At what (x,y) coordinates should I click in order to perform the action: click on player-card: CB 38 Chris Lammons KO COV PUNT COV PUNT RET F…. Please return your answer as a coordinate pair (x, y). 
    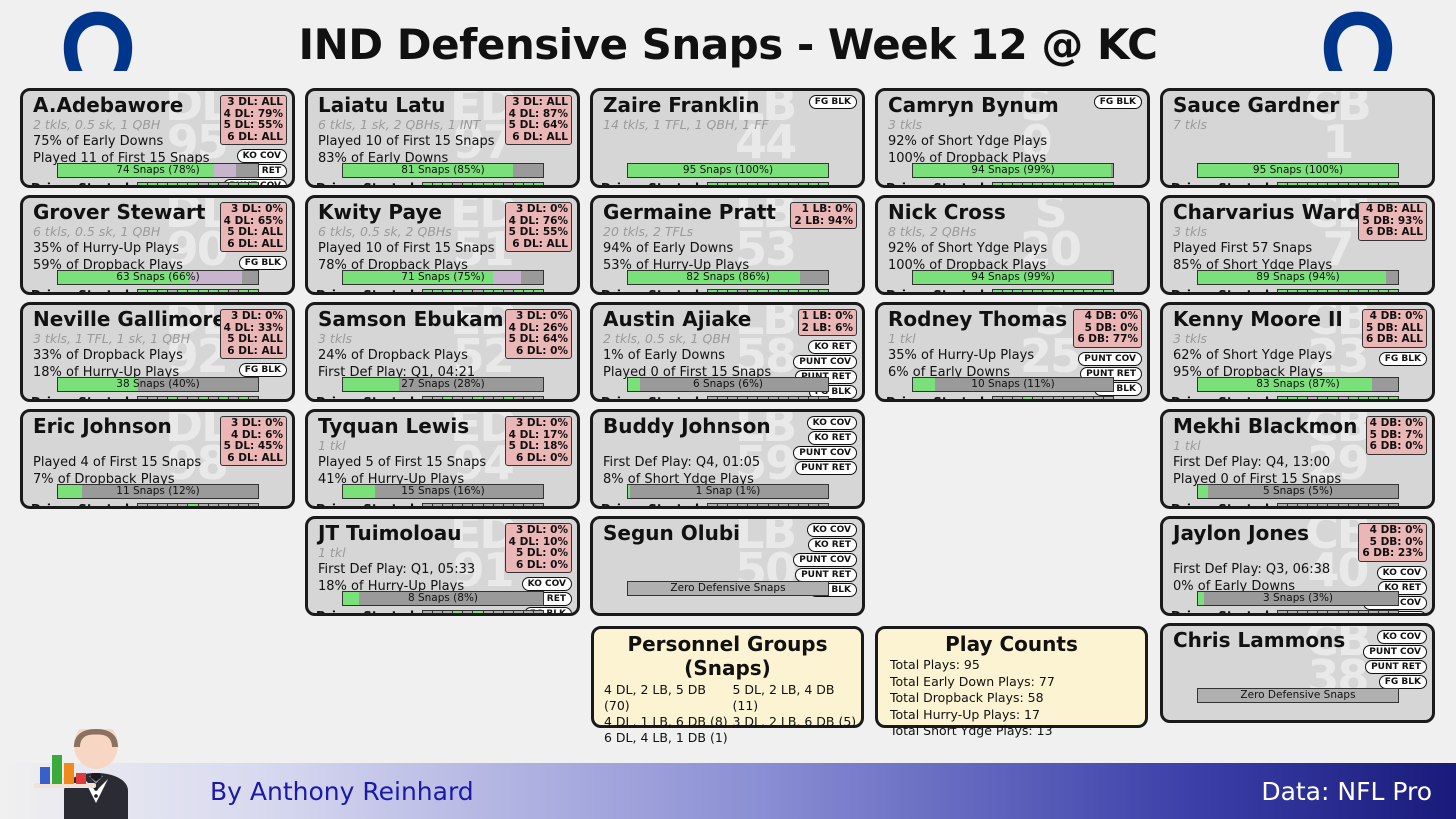
    Looking at the image, I should click on (1297, 673).